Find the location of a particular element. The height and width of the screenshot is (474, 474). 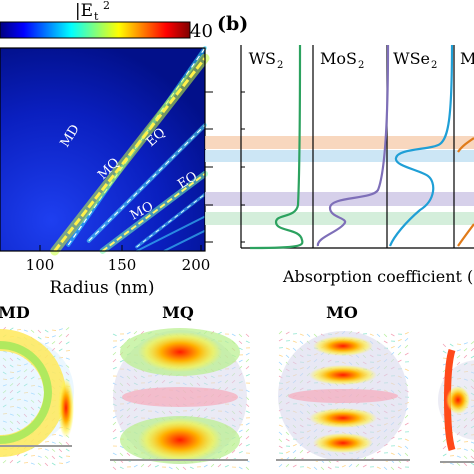

absorption-column-titles: WS 2 MoS 2 WSe 2 M is located at coordinates (361, 60).